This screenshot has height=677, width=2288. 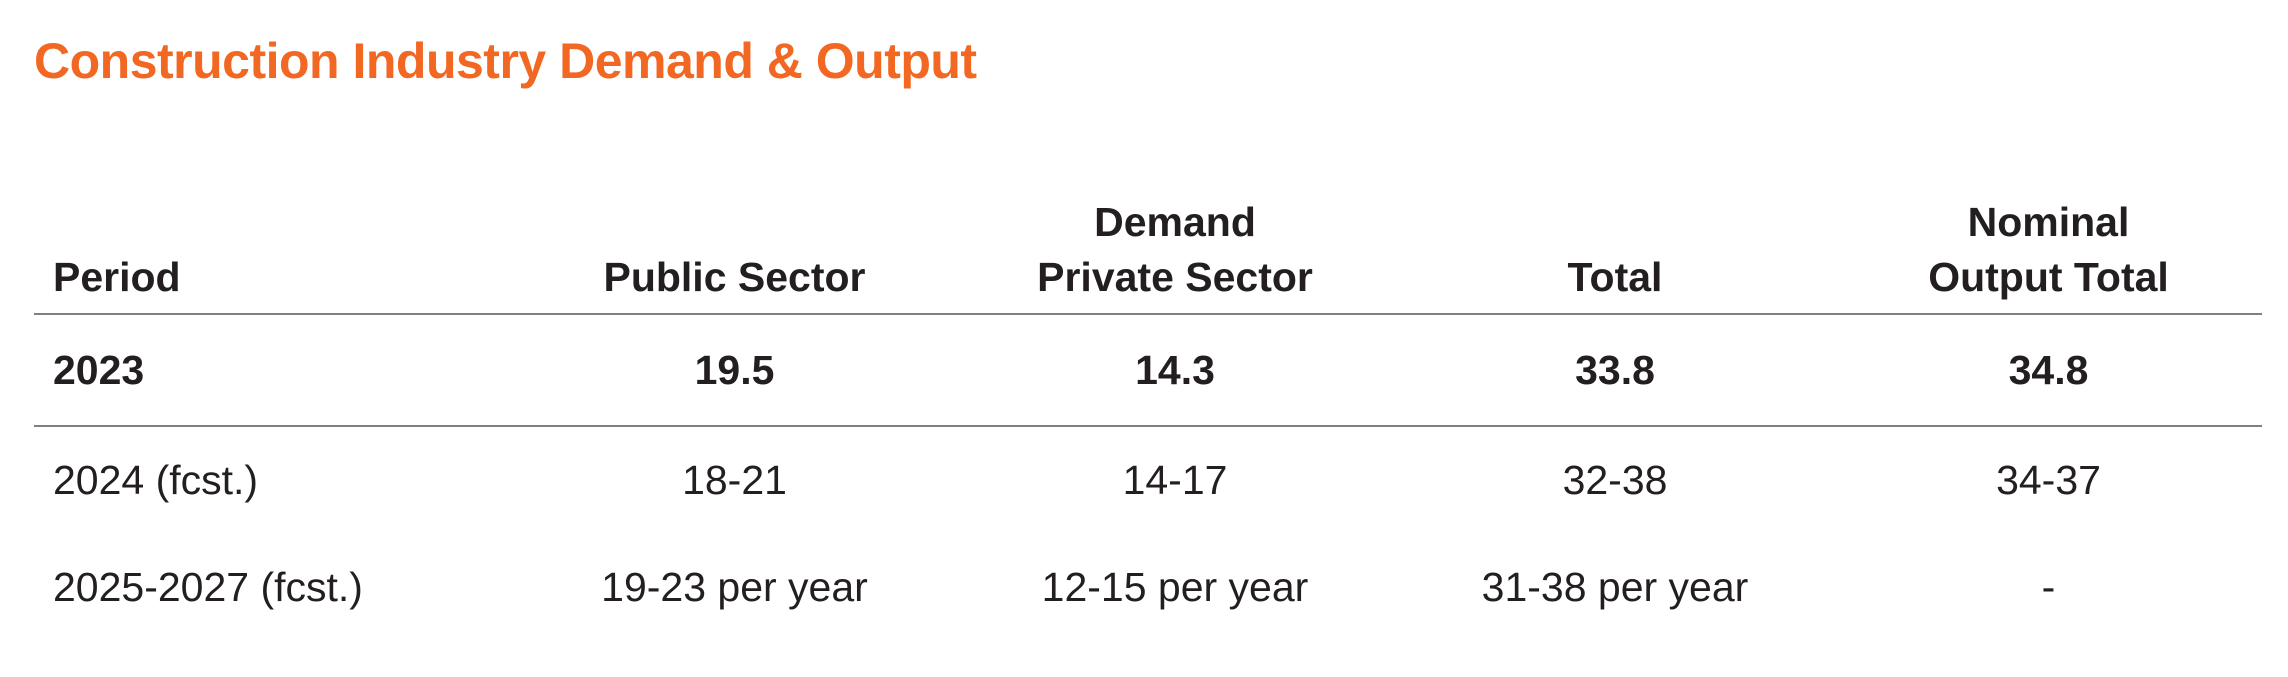 What do you see at coordinates (208, 586) in the screenshot?
I see `cell-period: 2025-2027 (fcst.)` at bounding box center [208, 586].